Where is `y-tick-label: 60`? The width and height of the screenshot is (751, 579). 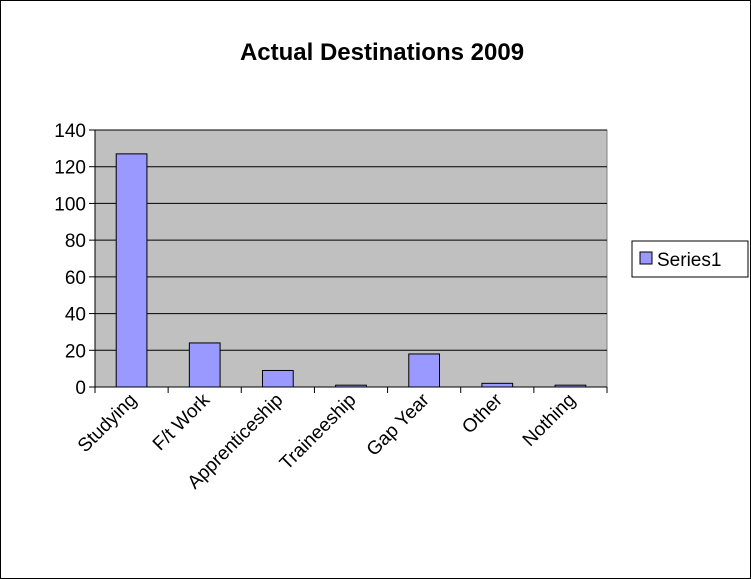 y-tick-label: 60 is located at coordinates (75, 278).